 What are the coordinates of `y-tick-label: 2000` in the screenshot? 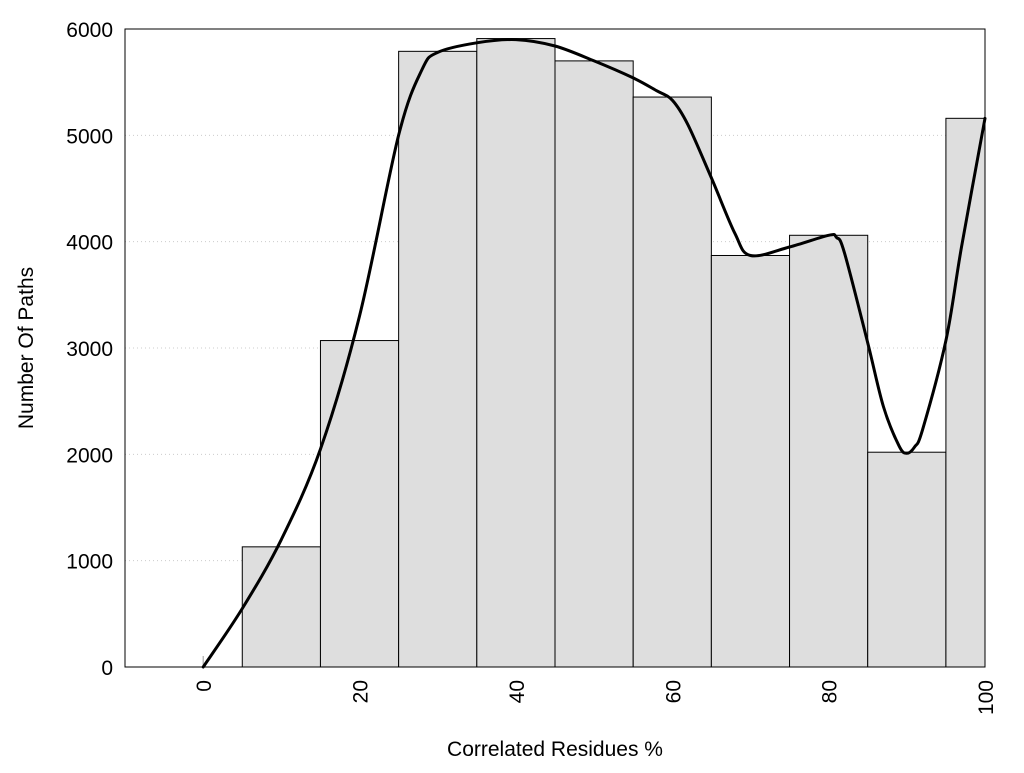 It's located at (89, 455).